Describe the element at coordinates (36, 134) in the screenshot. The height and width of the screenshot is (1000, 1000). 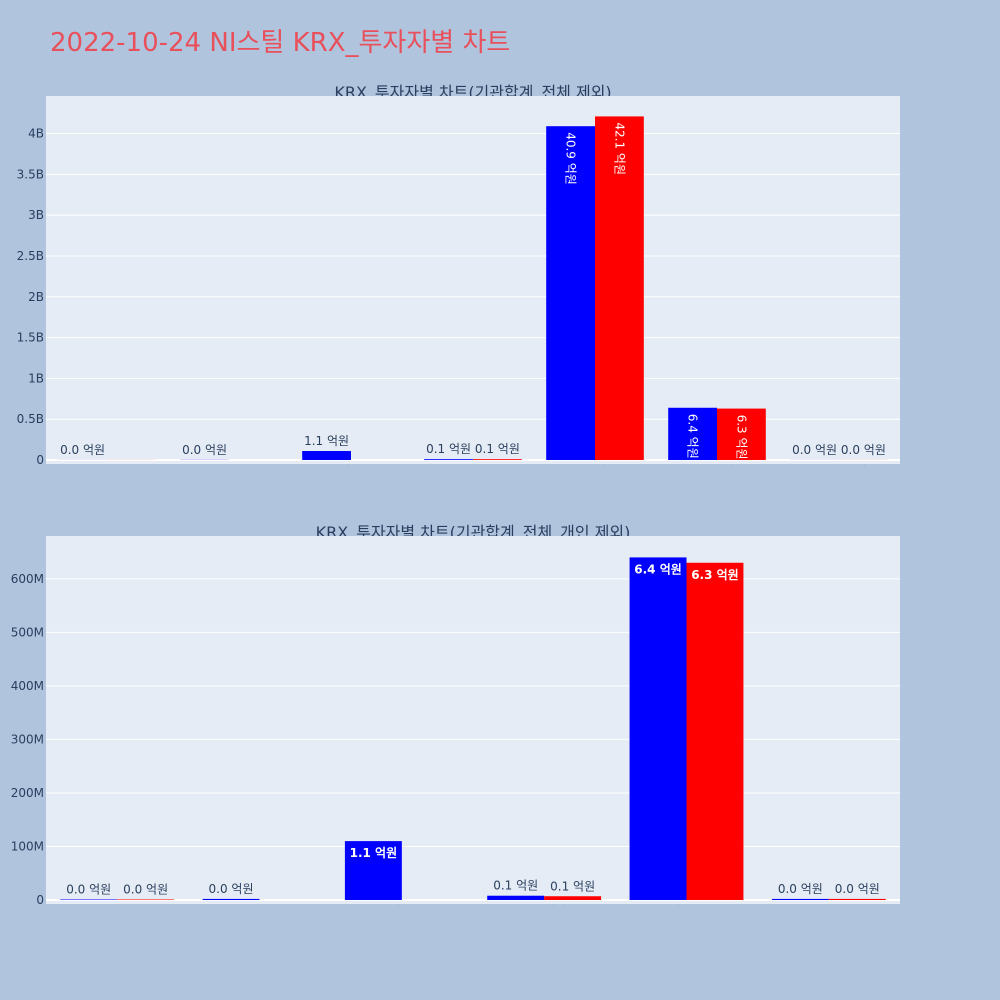
I see `y-tick-label: 4B` at that location.